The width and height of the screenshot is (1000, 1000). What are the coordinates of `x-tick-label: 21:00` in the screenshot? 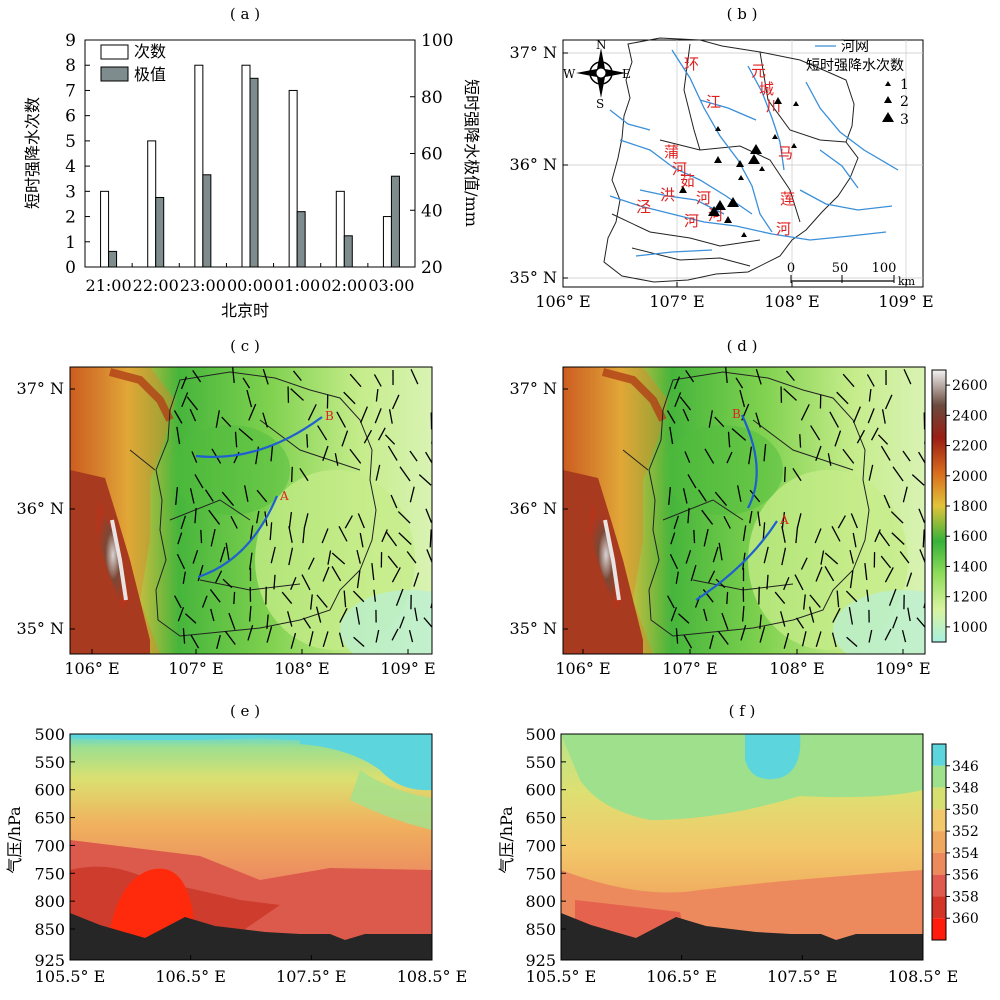 It's located at (109, 285).